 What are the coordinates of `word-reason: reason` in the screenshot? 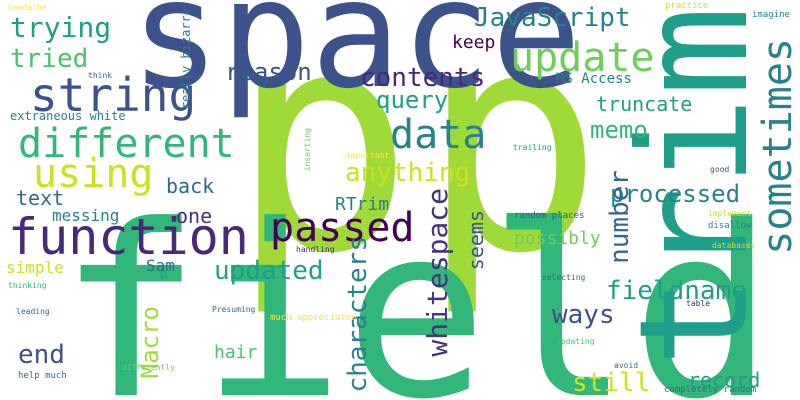 It's located at (268, 72).